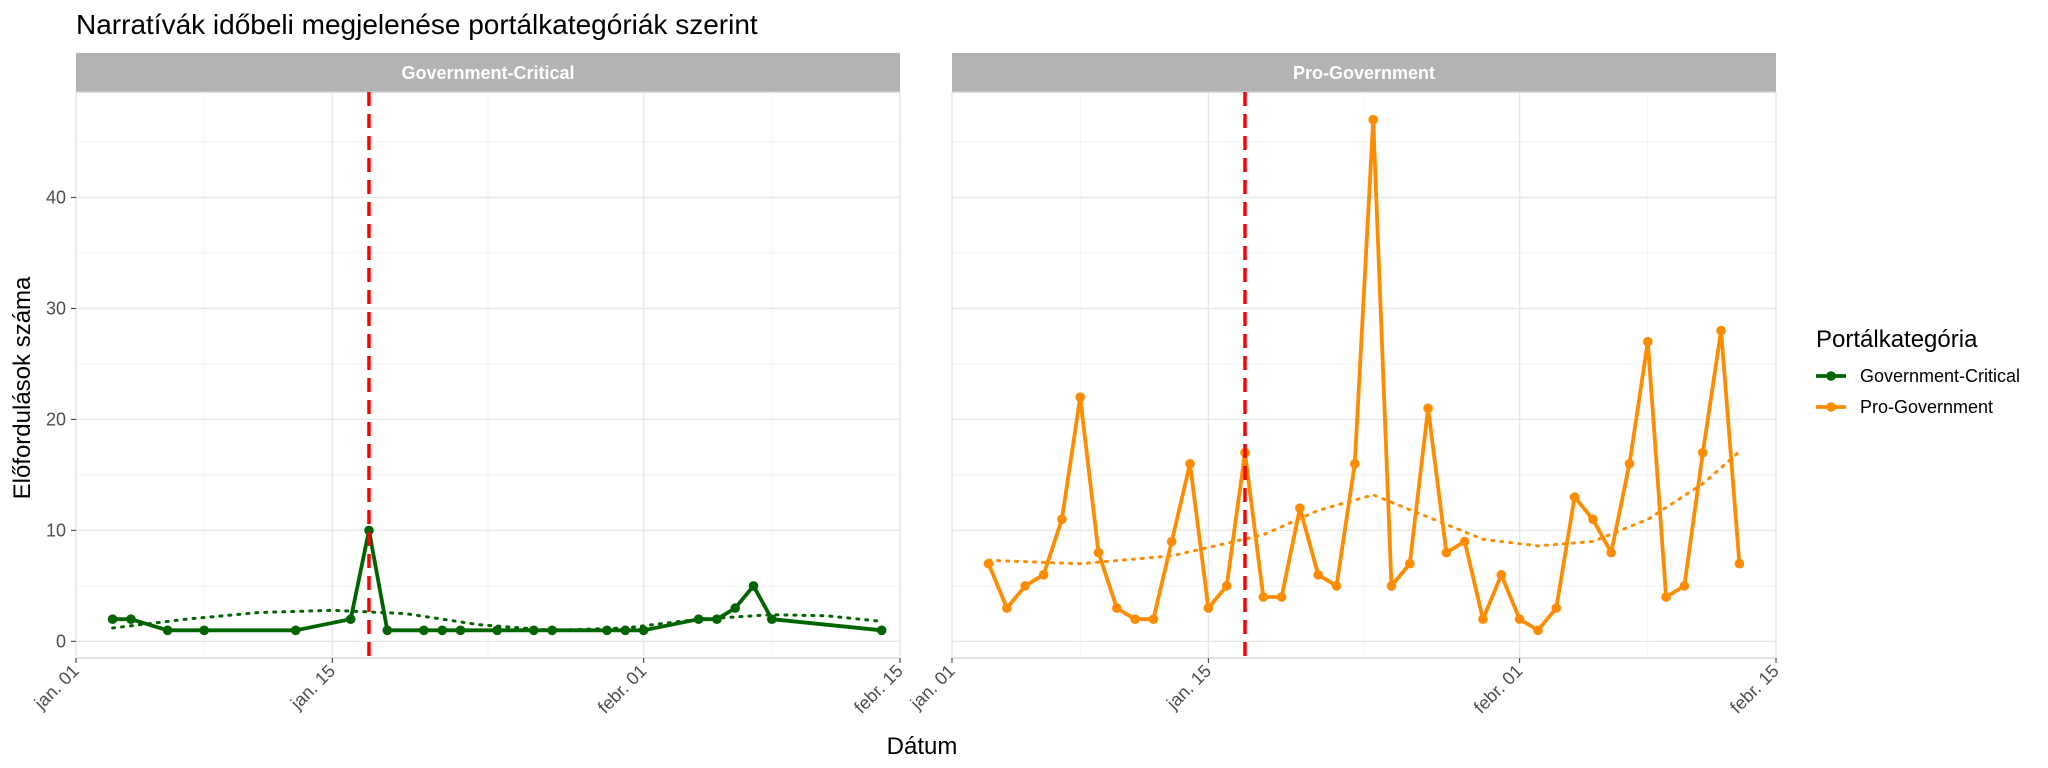 The width and height of the screenshot is (2048, 768). Describe the element at coordinates (1940, 376) in the screenshot. I see `legend-label: Government-Critical` at that location.